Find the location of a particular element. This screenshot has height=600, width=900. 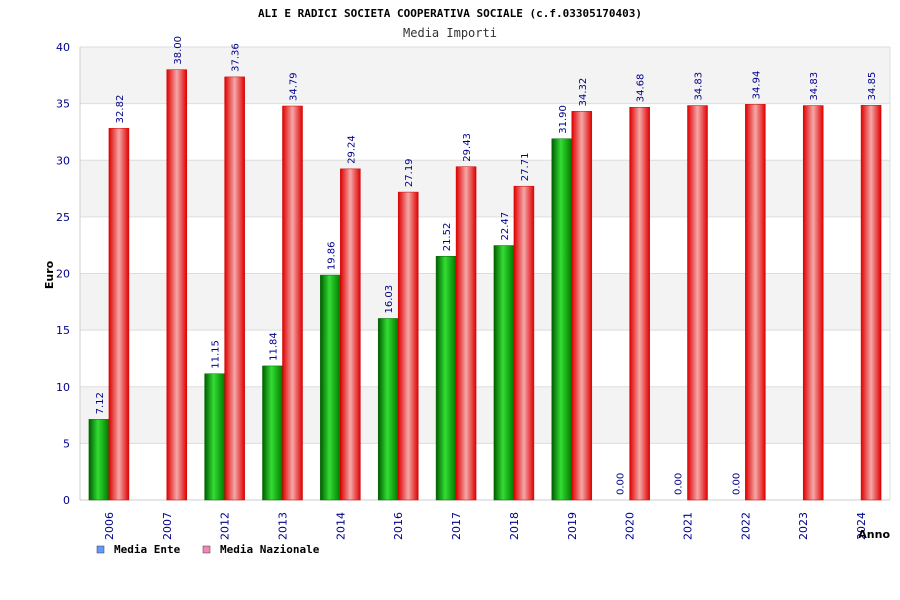

y-axis-label: Euro is located at coordinates (49, 274).